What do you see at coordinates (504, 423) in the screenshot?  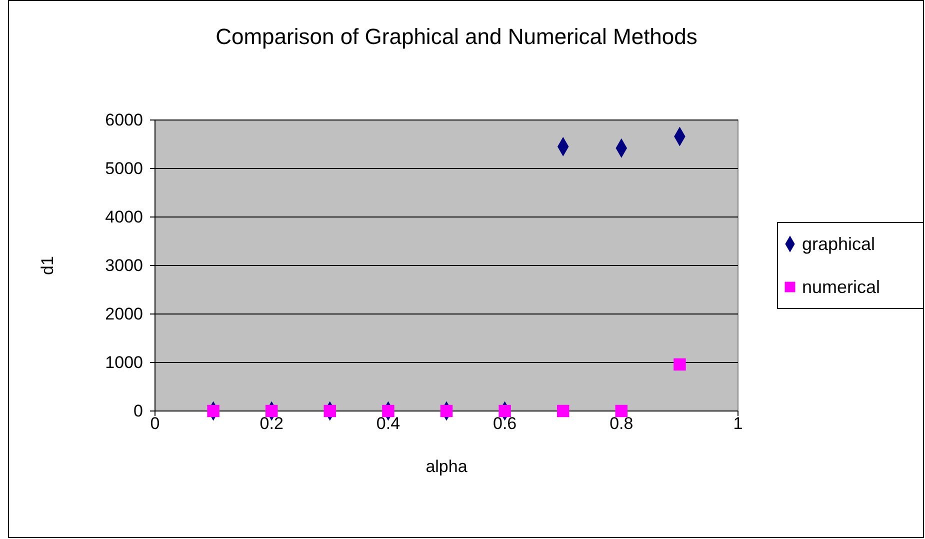 I see `x-tick-label: 0.6` at bounding box center [504, 423].